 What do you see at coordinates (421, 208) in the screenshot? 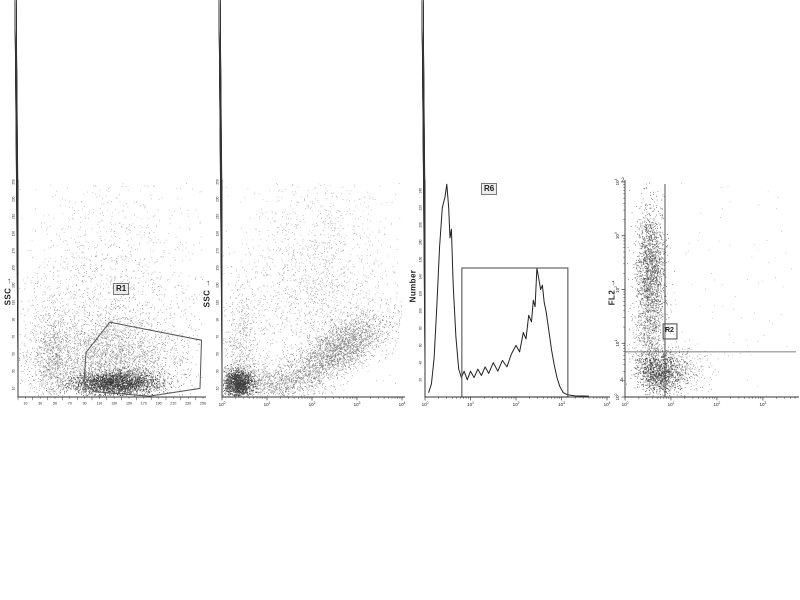
I see `svg-text: 220` at bounding box center [421, 208].